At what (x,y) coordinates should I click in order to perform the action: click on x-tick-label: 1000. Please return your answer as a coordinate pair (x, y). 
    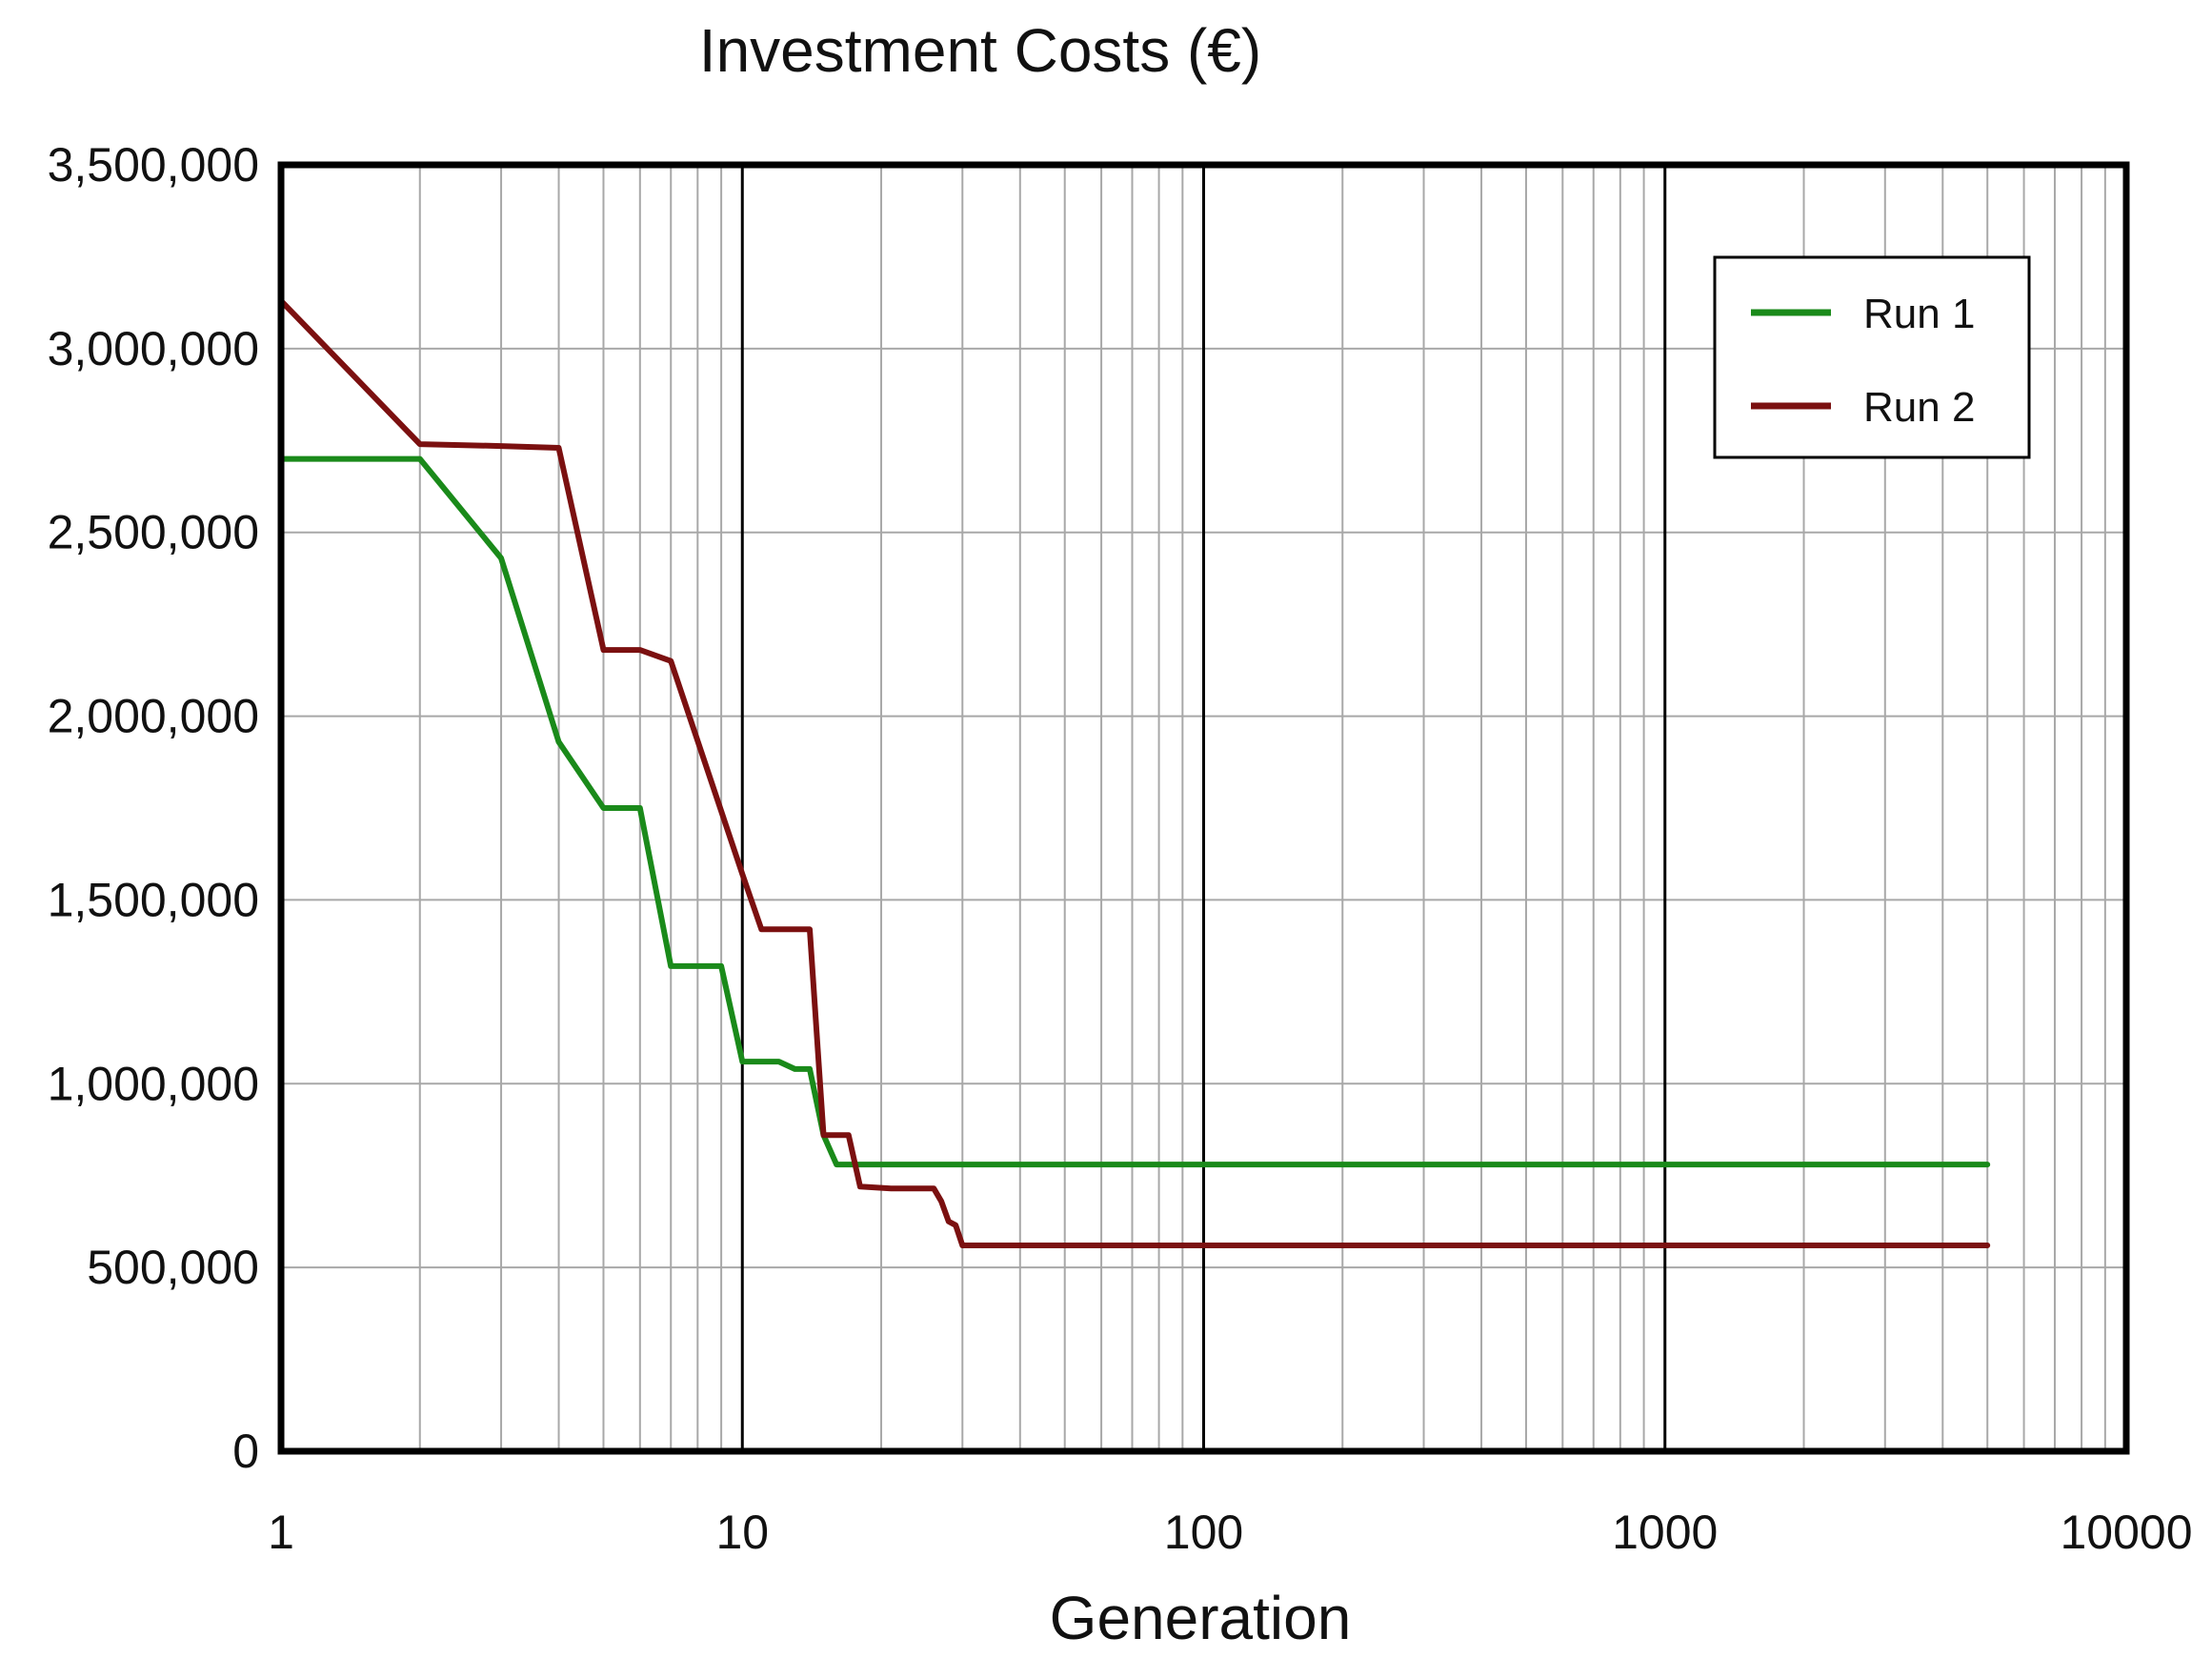
    Looking at the image, I should click on (1665, 1532).